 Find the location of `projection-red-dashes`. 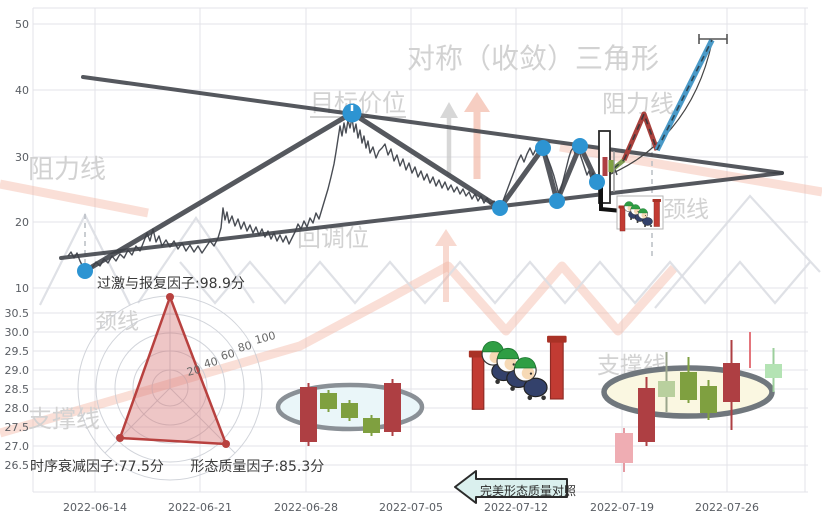

projection-red-dashes is located at coordinates (640, 136).